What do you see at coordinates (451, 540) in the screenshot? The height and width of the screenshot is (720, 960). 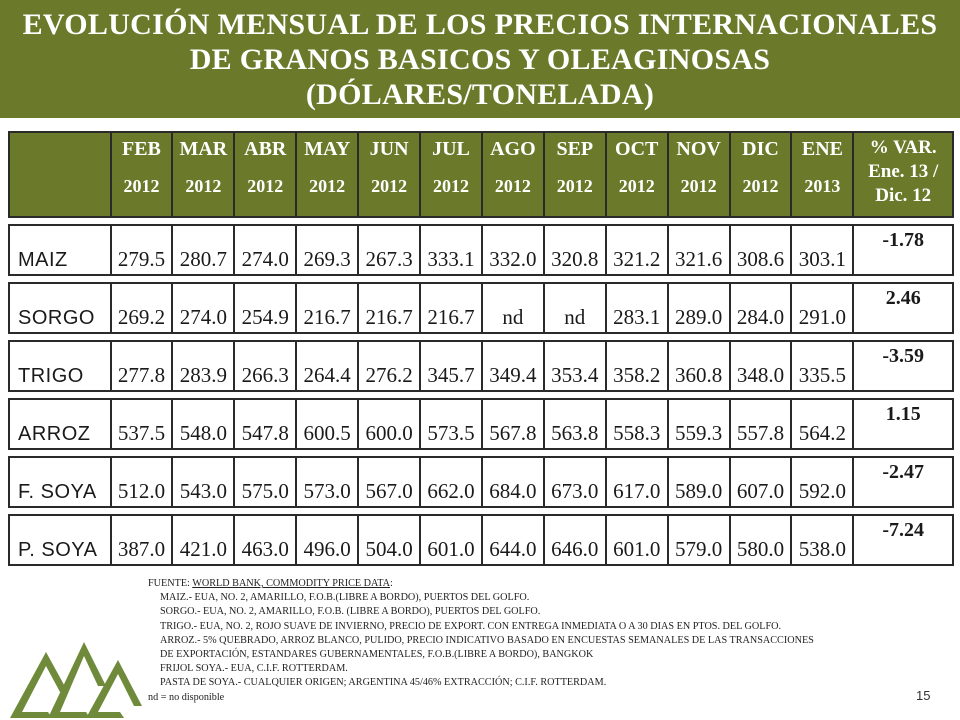 I see `price-cell: 601.0` at bounding box center [451, 540].